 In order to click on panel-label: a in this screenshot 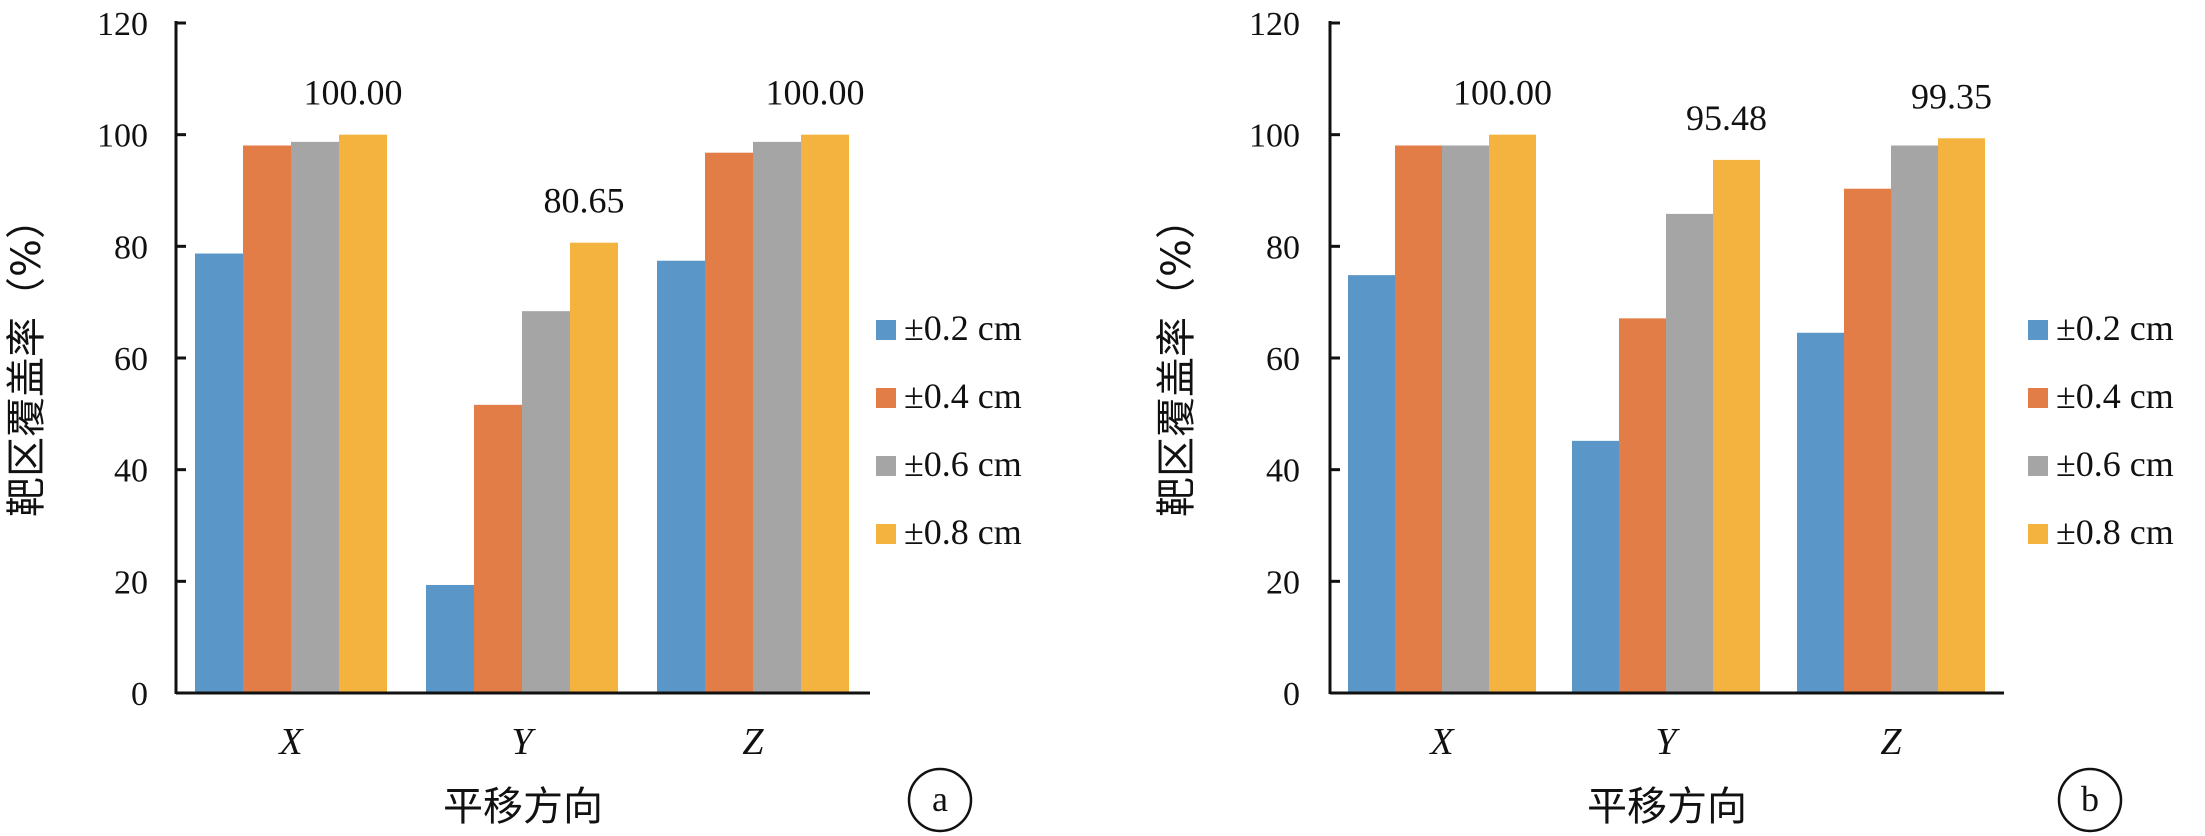, I will do `click(940, 799)`.